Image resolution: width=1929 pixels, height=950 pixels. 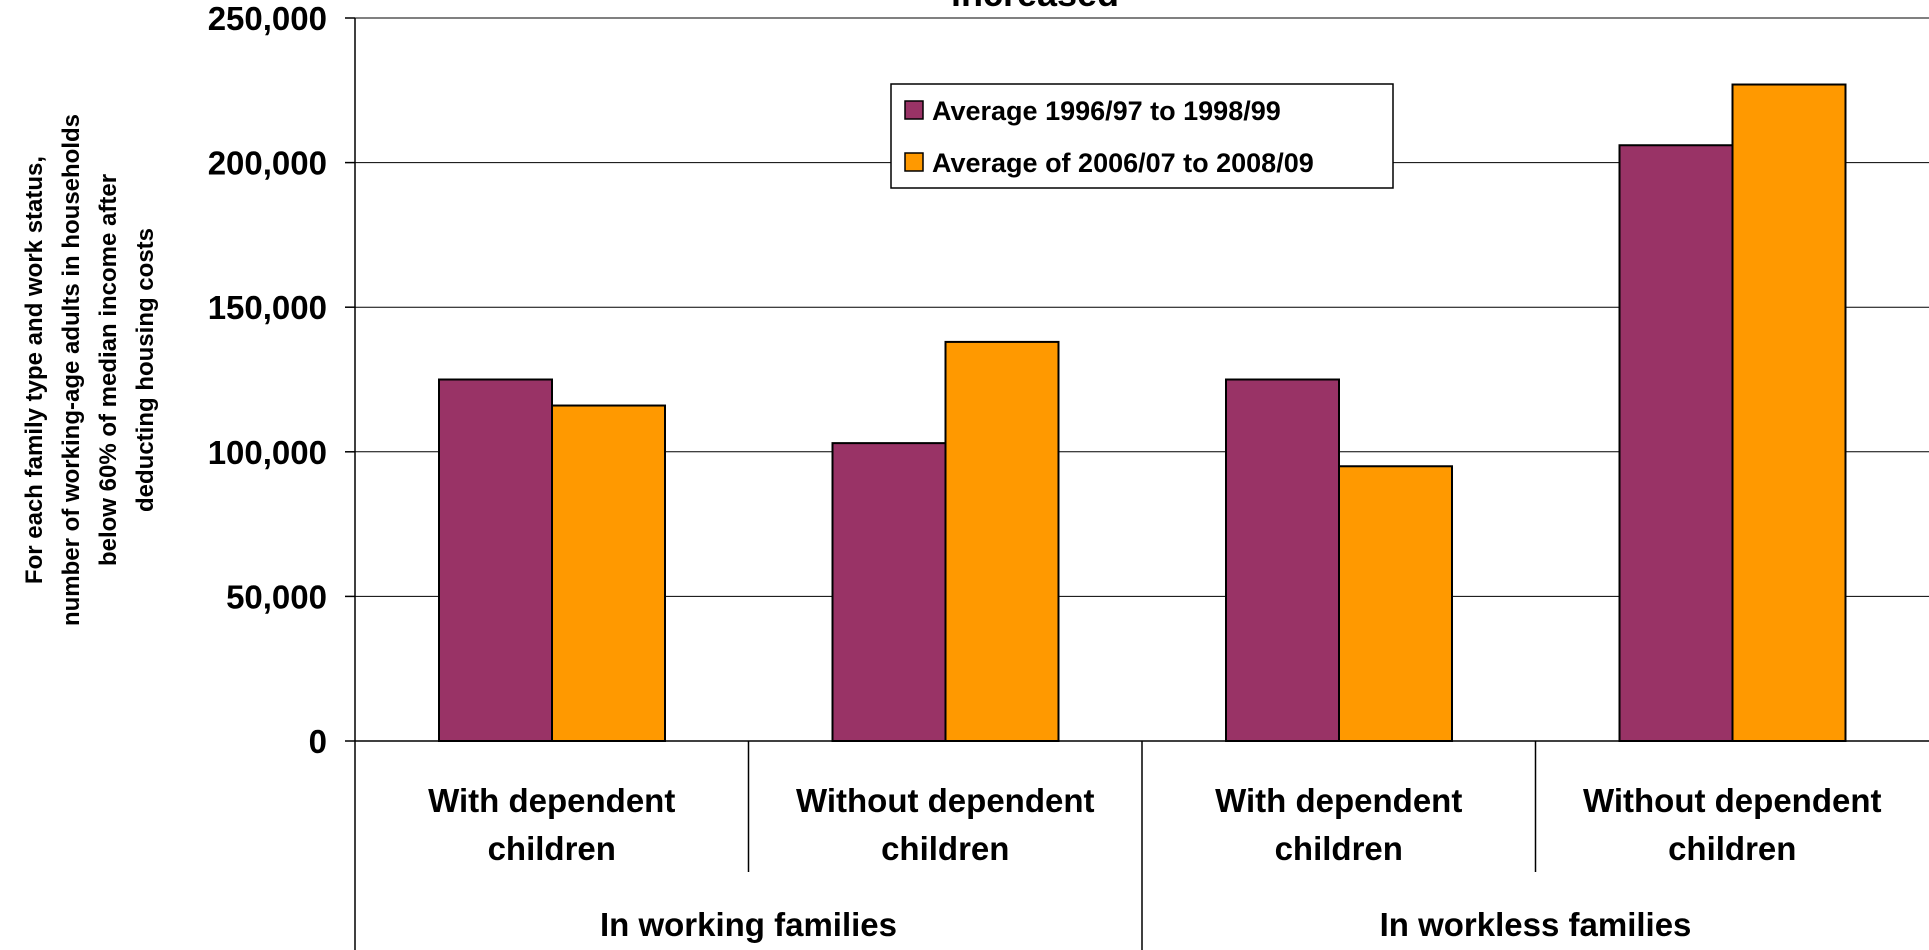 I want to click on y-tick-label: 200,000, so click(x=267, y=163).